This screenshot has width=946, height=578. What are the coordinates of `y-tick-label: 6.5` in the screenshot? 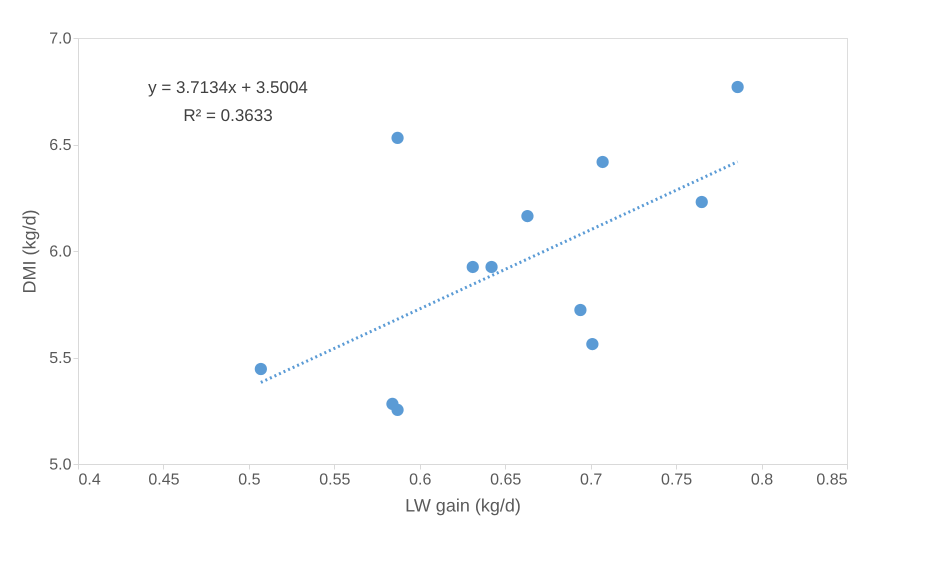 It's located at (60, 145).